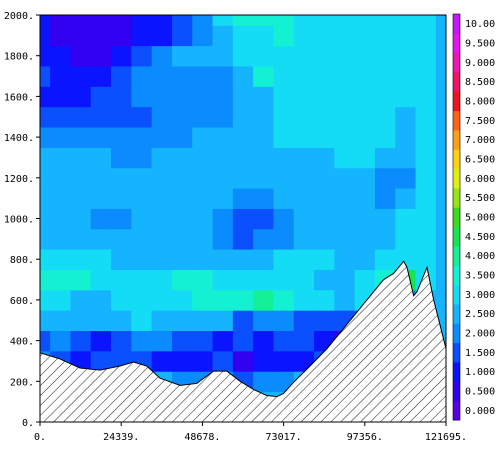 The height and width of the screenshot is (450, 501). Describe the element at coordinates (19, 138) in the screenshot. I see `y-tick-label: 1400.` at that location.